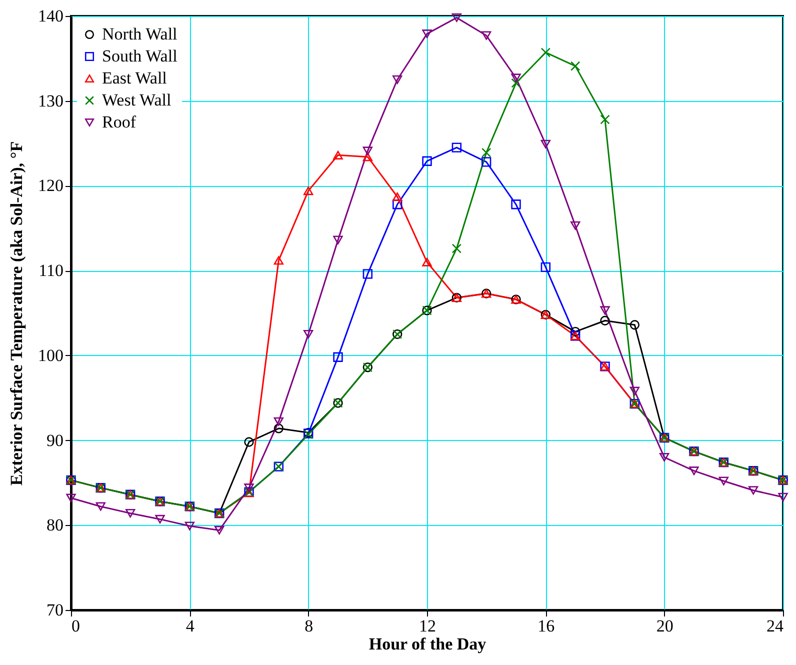  Describe the element at coordinates (55, 610) in the screenshot. I see `y-tick-label: 70` at that location.